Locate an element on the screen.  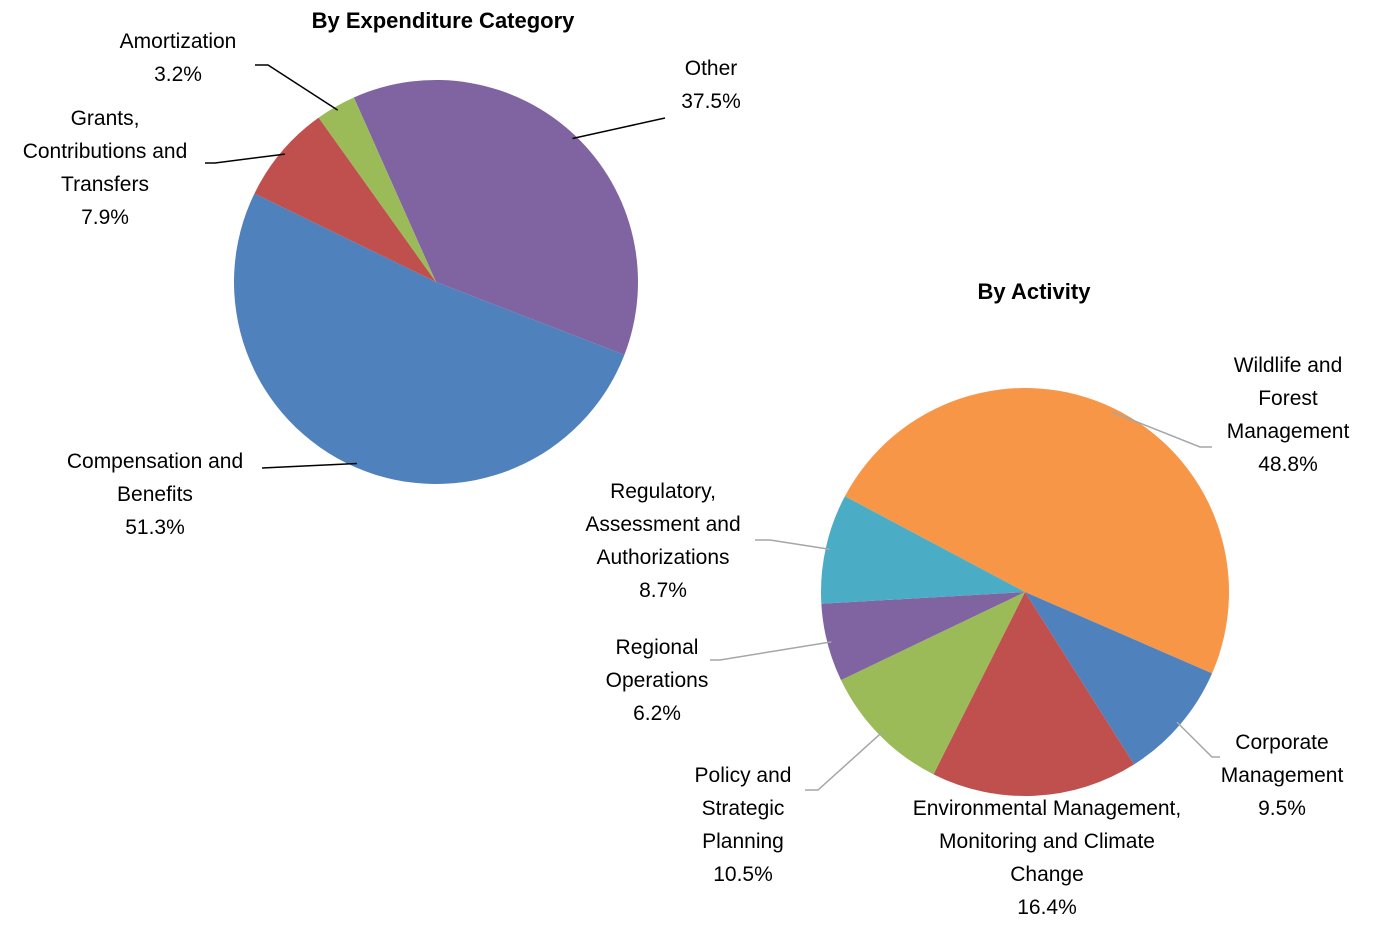
slice-label: Corporate Management is located at coordinates (1282, 759).